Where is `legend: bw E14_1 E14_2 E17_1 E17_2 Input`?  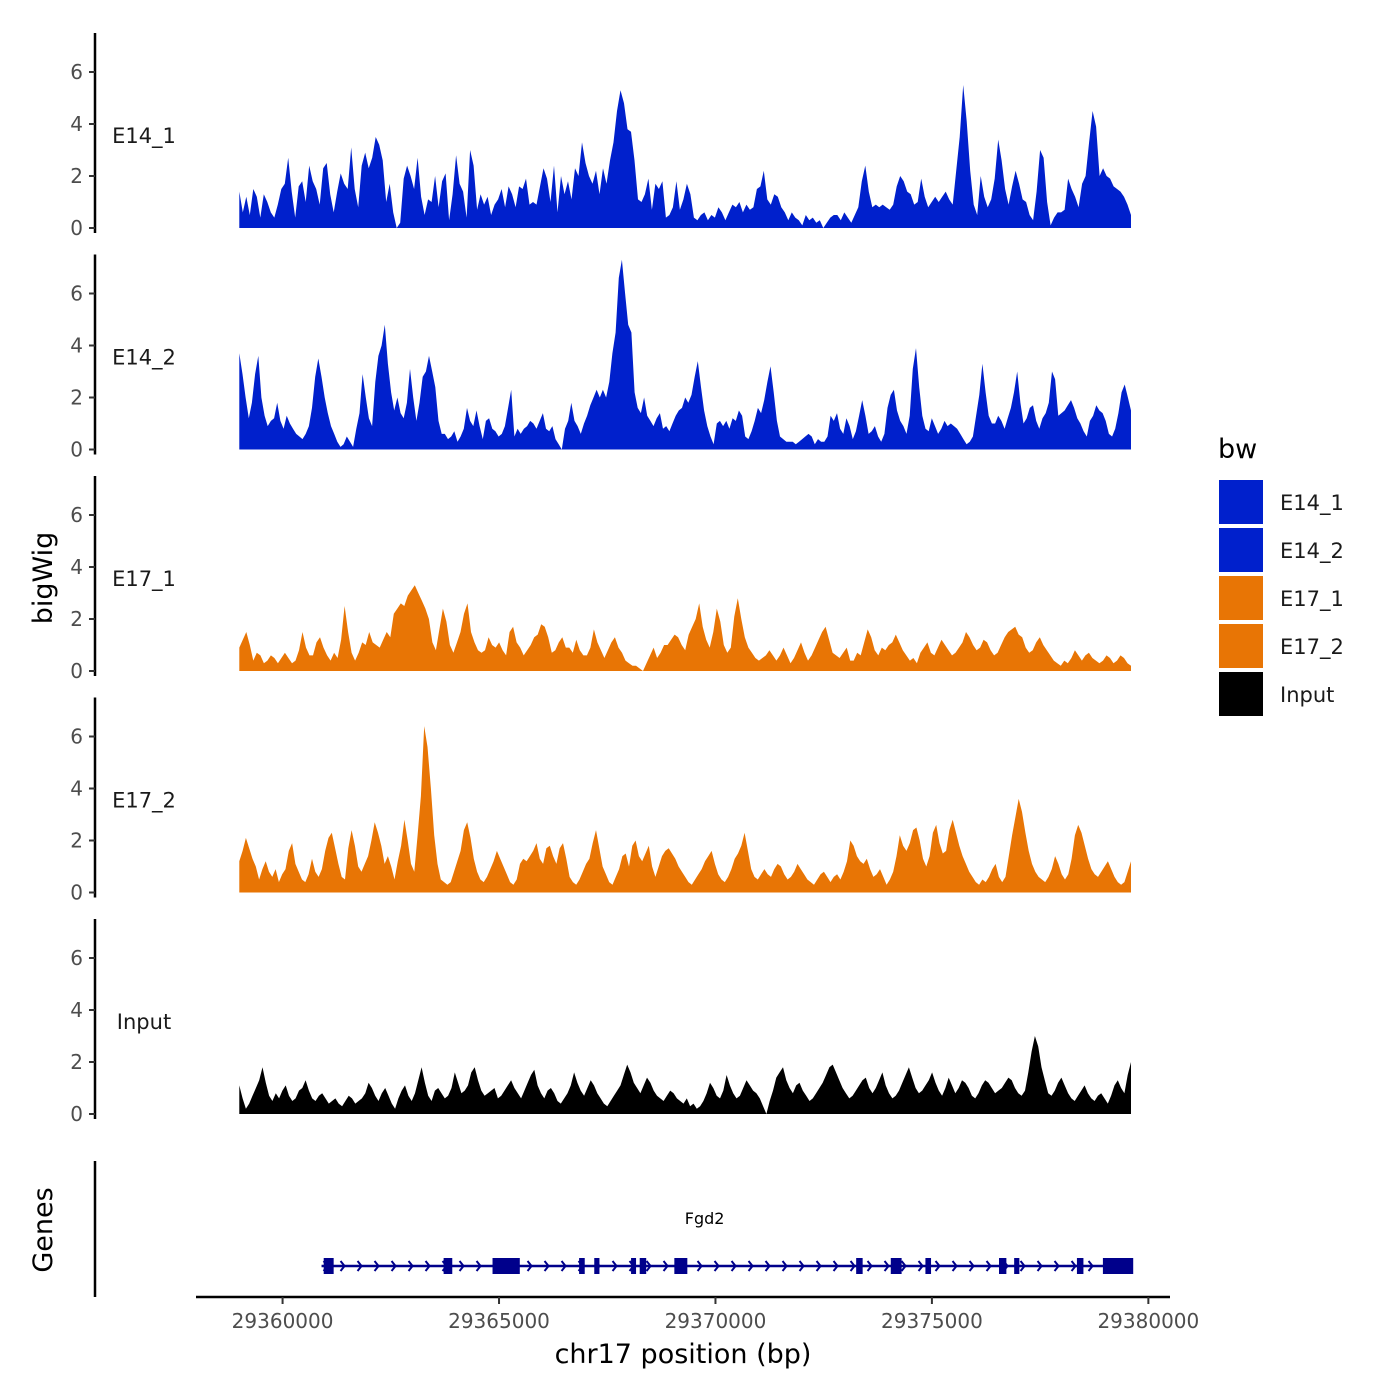 legend: bw E14_1 E14_2 E17_1 E17_2 Input is located at coordinates (1281, 575).